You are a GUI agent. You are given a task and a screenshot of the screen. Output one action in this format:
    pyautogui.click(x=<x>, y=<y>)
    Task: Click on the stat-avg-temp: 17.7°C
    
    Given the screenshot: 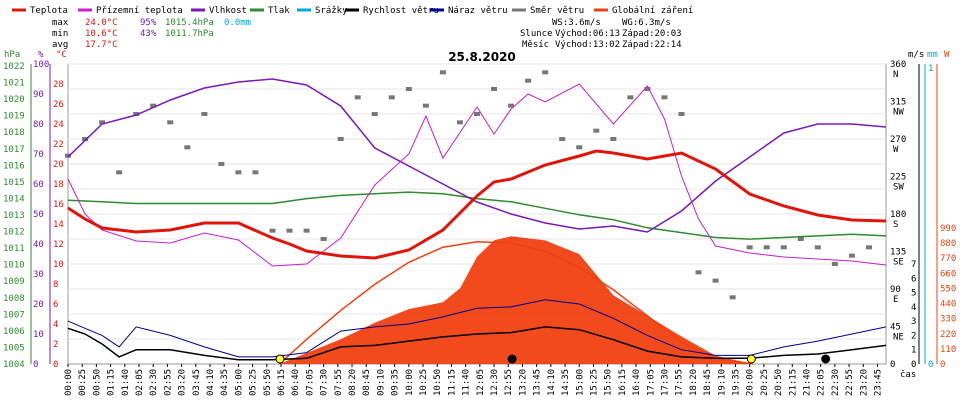 What is the action you would take?
    pyautogui.click(x=101, y=45)
    